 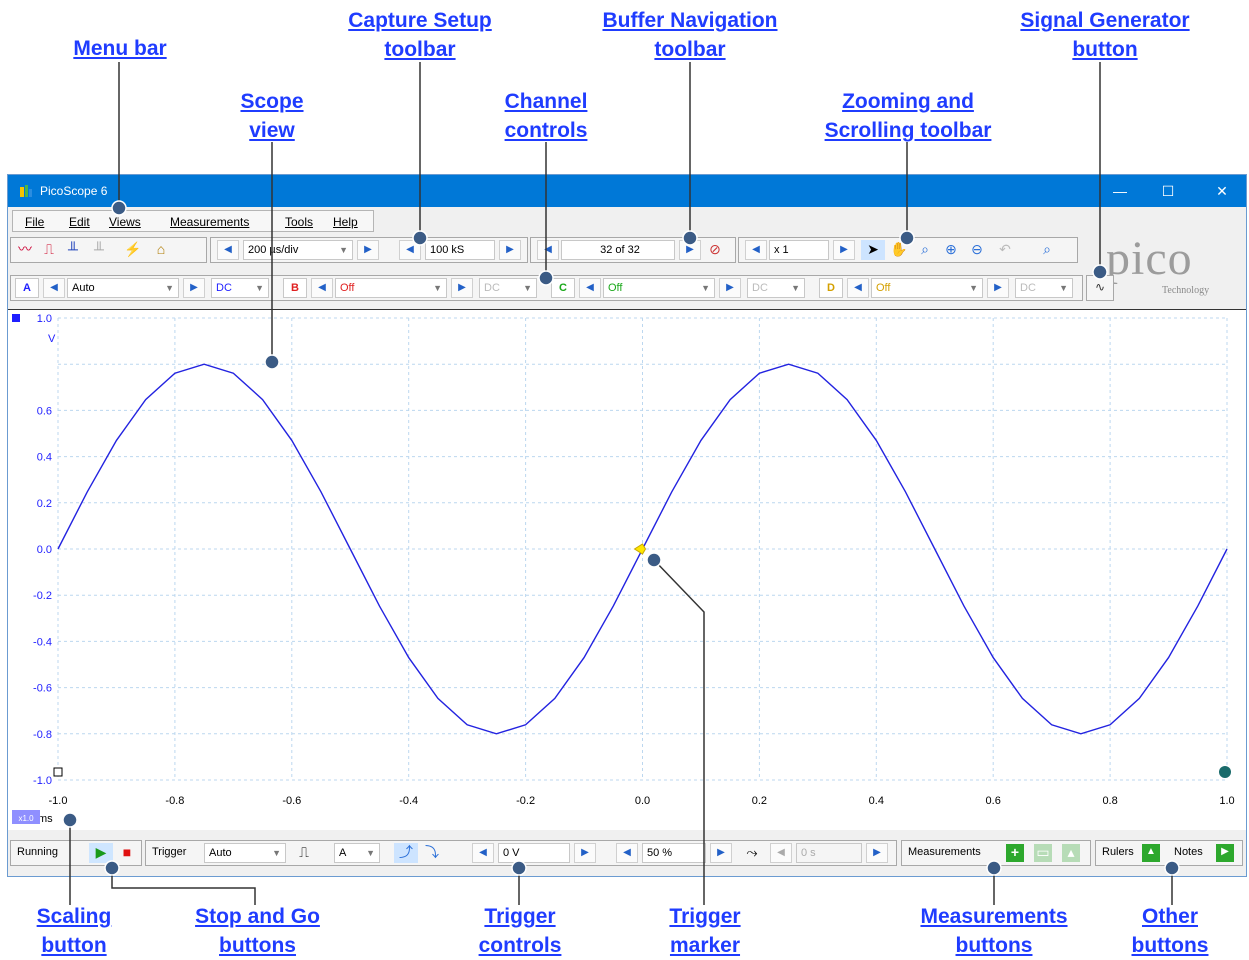 I want to click on callout-other-buttons: Other buttons, so click(x=1170, y=931).